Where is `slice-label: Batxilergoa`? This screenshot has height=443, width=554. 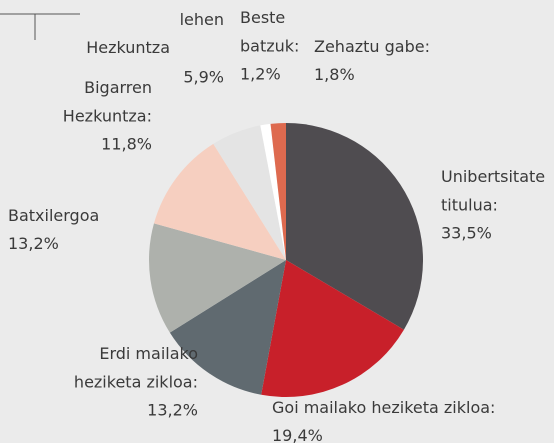
slice-label: Batxilergoa is located at coordinates (53, 215).